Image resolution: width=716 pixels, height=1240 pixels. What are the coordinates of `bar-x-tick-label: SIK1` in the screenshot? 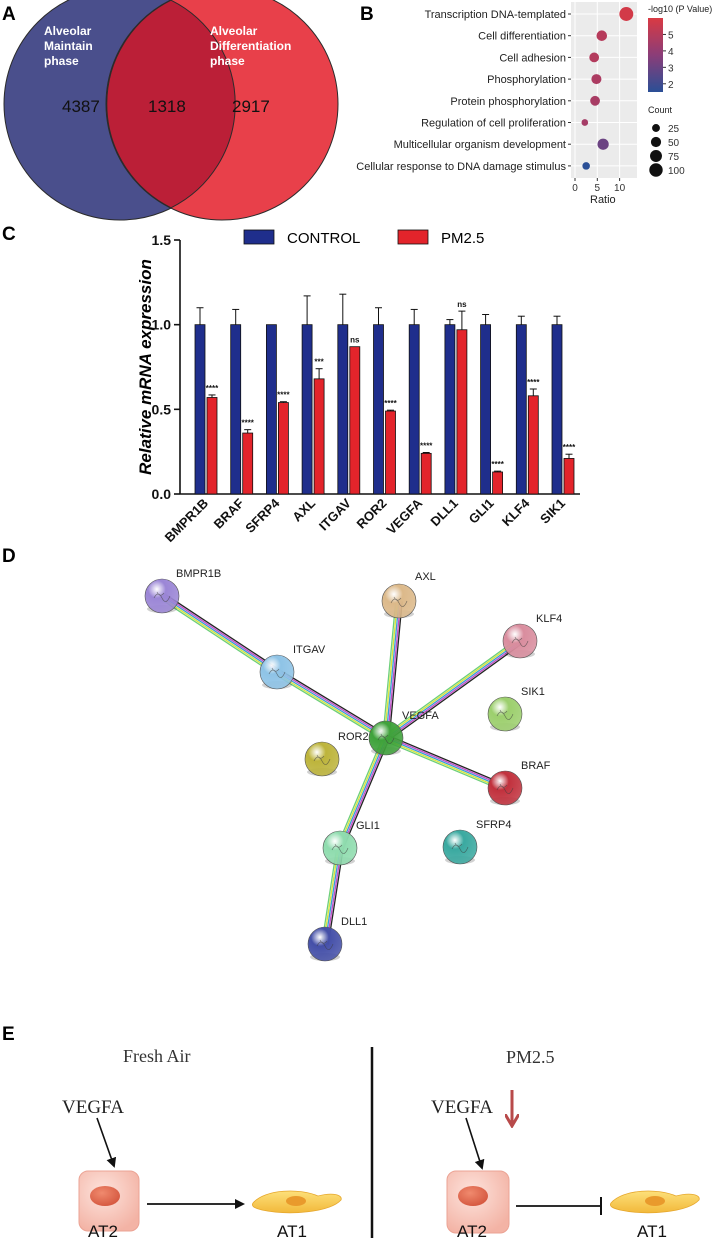 It's located at (552, 511).